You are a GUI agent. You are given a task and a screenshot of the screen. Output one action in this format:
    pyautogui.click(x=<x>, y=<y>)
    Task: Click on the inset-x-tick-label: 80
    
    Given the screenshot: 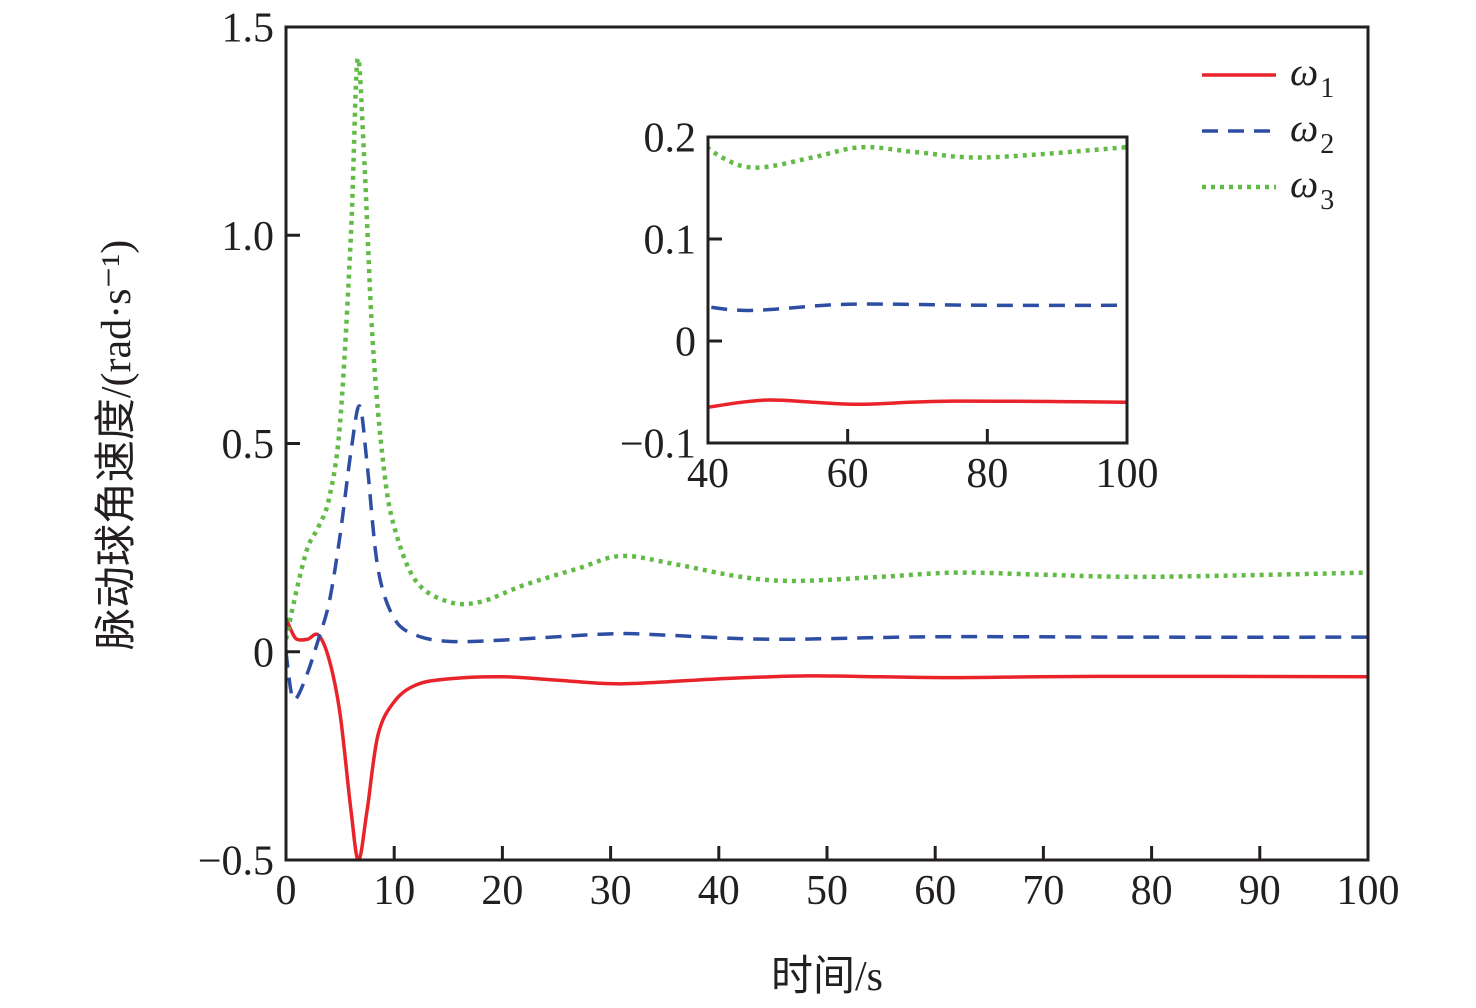 What is the action you would take?
    pyautogui.click(x=987, y=474)
    